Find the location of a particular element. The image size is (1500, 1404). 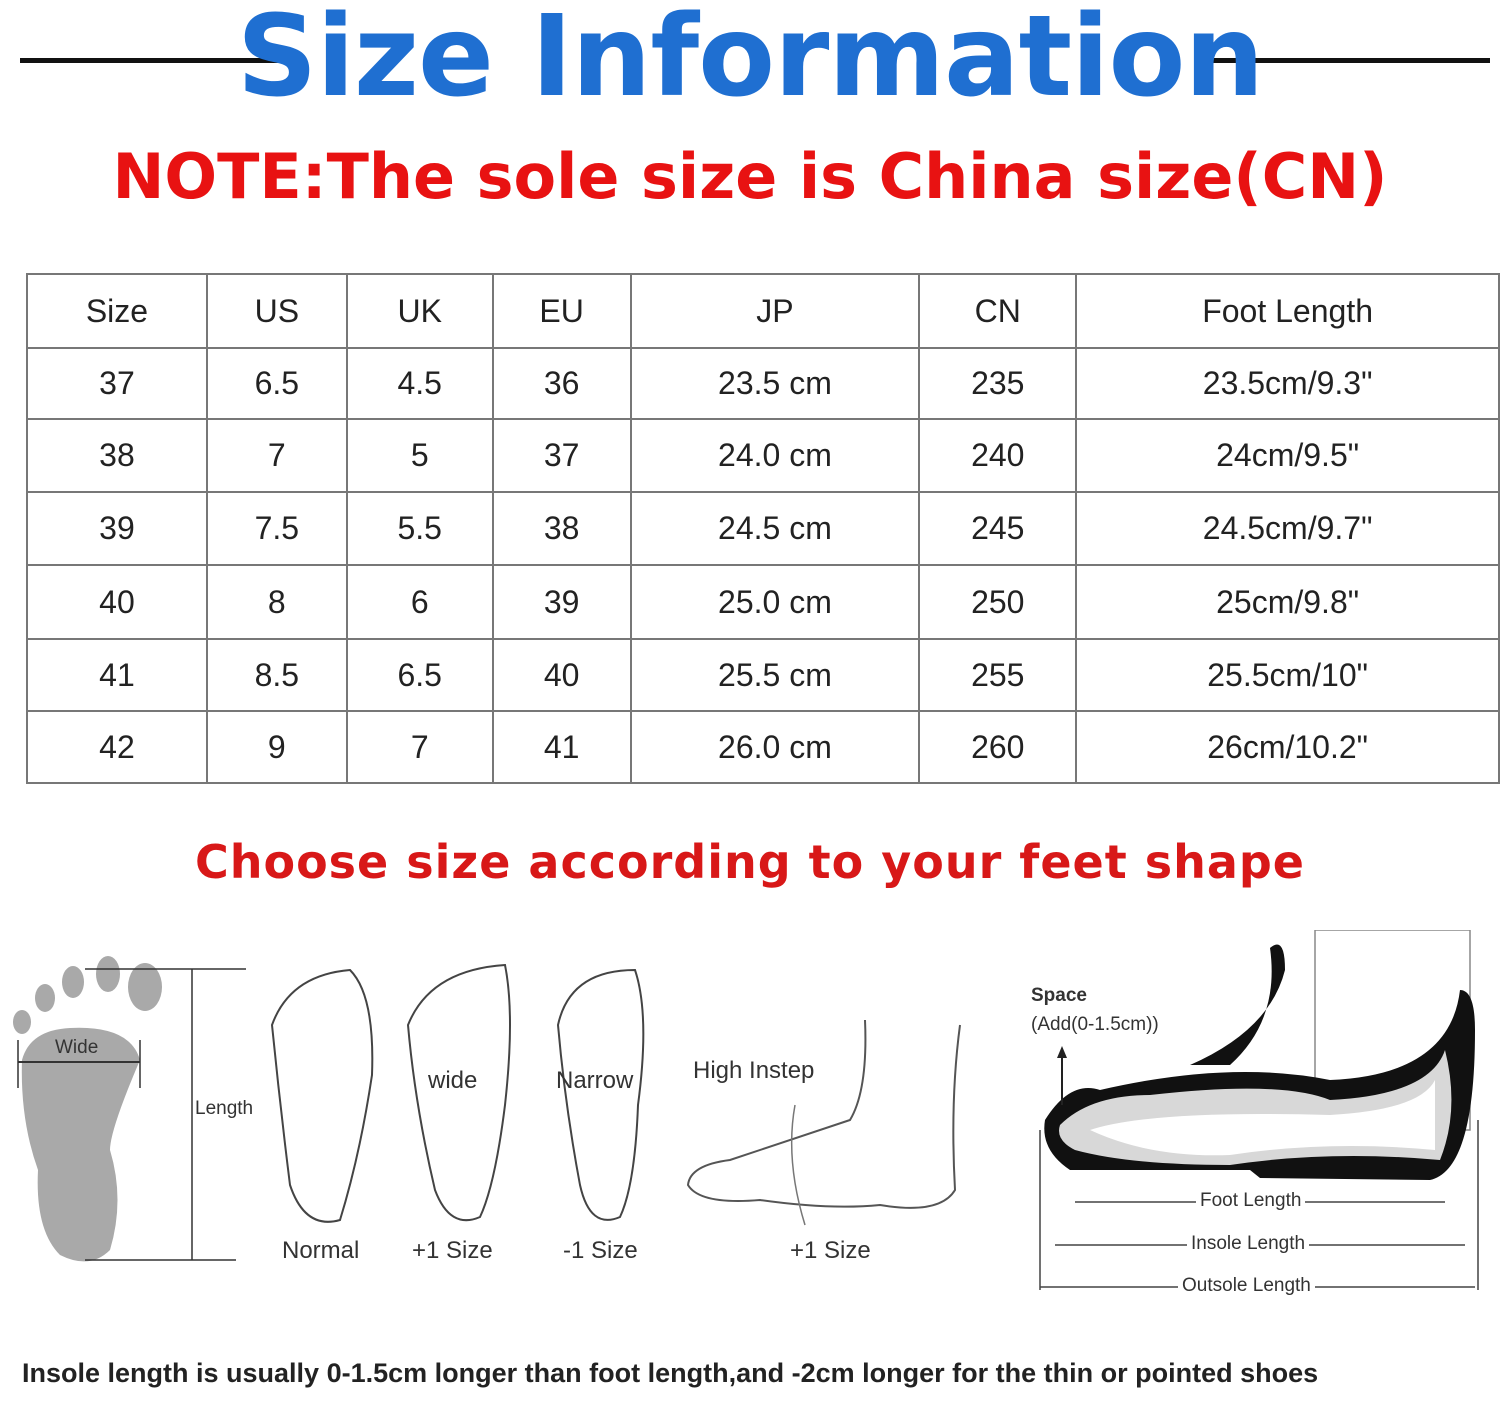

table-cell: 245 is located at coordinates (998, 528).